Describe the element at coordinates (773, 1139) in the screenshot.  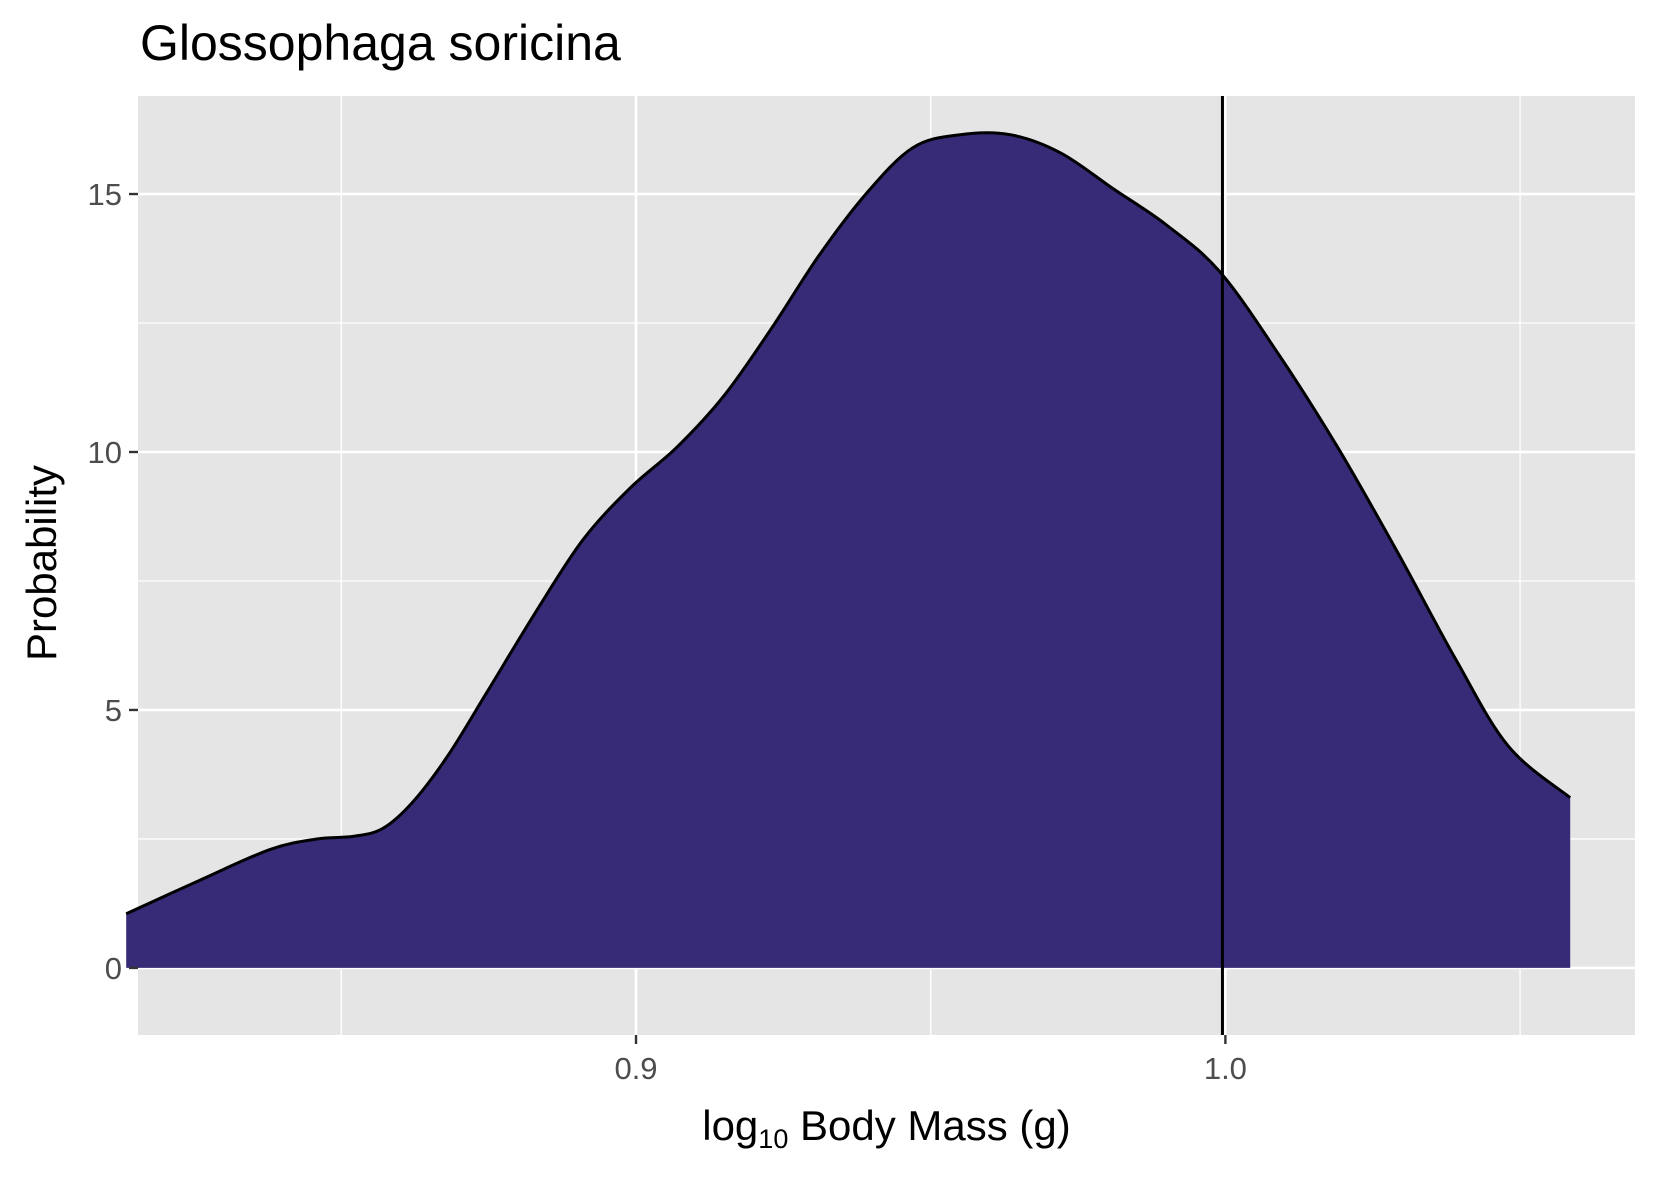
I see `x-axis-title-subscript: 10` at that location.